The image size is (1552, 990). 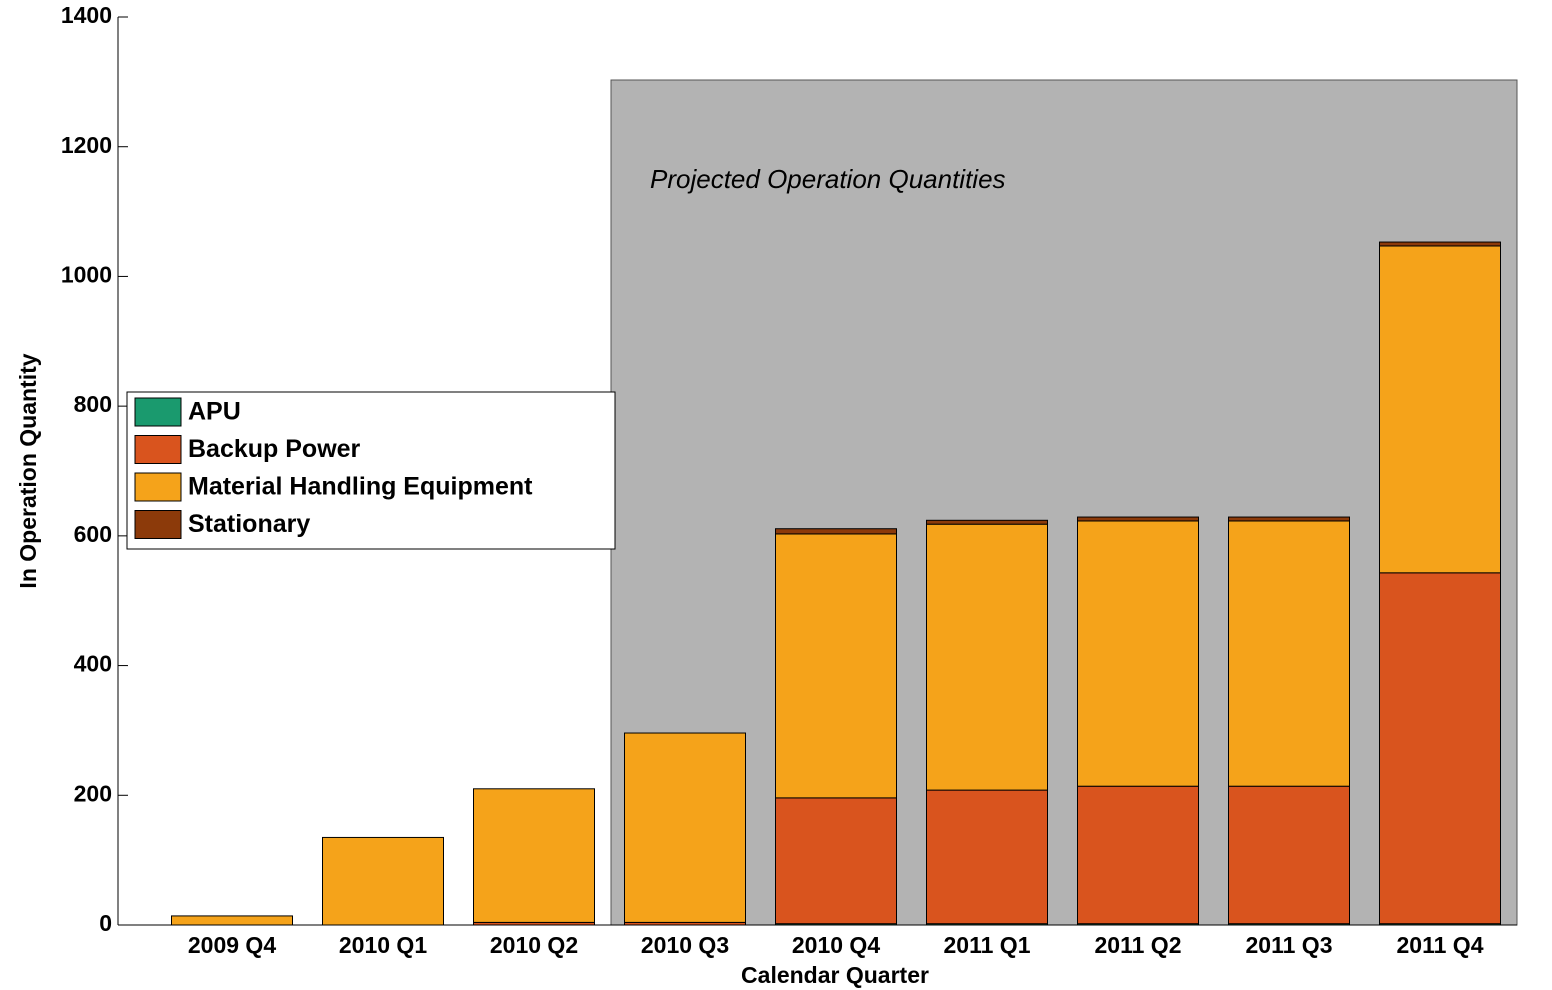 I want to click on x-tick-label: 2011 Q4, so click(x=1440, y=945).